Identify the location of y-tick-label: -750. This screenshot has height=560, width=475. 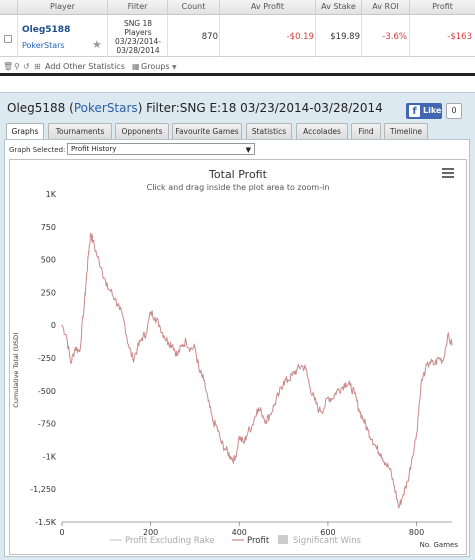
(47, 424).